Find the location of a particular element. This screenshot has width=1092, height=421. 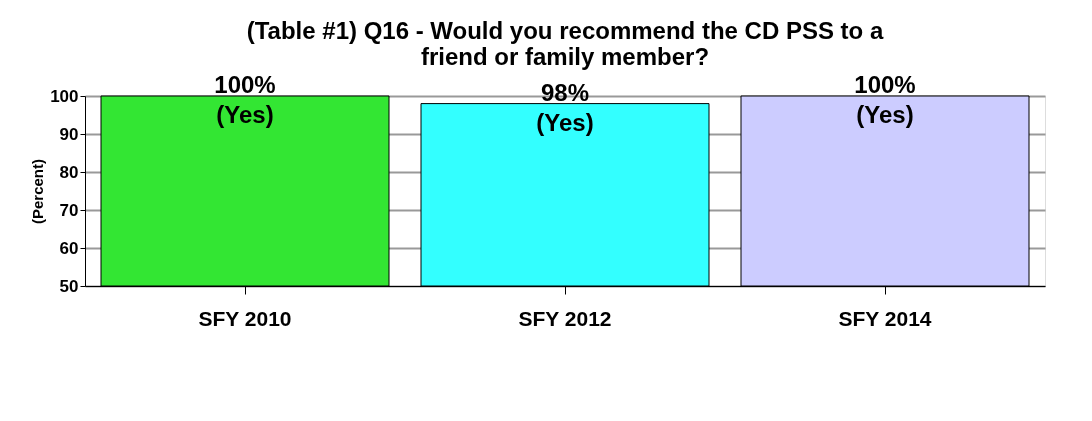

y-tick-label: 80 is located at coordinates (69, 172).